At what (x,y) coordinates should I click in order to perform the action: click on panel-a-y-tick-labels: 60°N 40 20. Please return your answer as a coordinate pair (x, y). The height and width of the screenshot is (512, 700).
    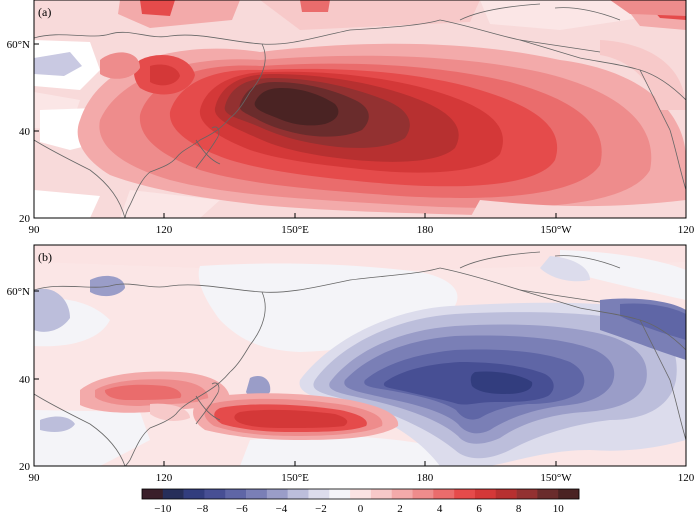
    Looking at the image, I should click on (19, 132).